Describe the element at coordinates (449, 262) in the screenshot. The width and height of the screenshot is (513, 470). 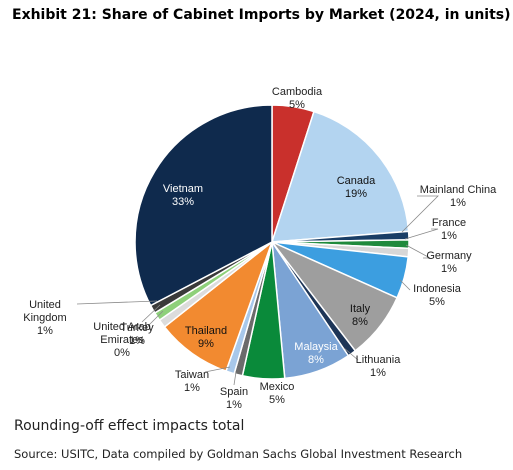
I see `slice-label-germany: Germany 1%` at that location.